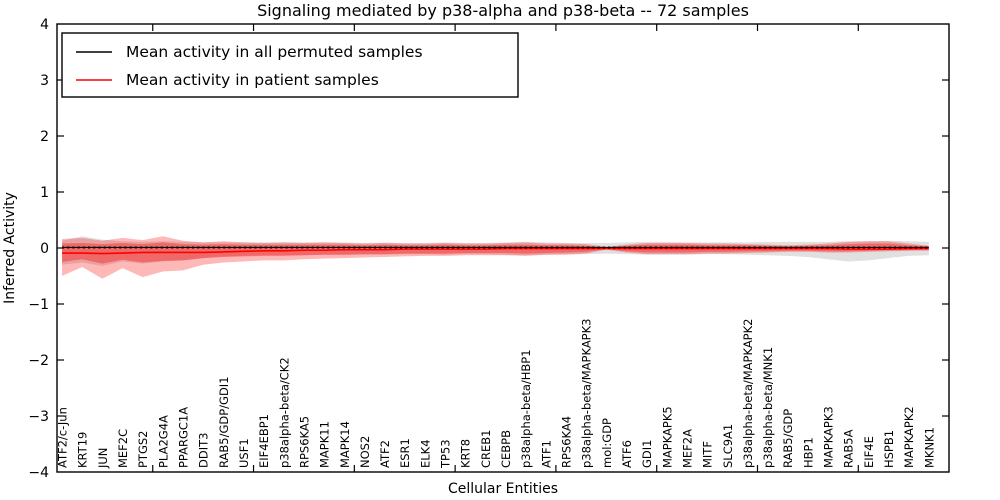 The height and width of the screenshot is (500, 1000). What do you see at coordinates (38, 249) in the screenshot?
I see `y-tick-labels: 4 3 2 1 0 −1 −2 −3 −4` at bounding box center [38, 249].